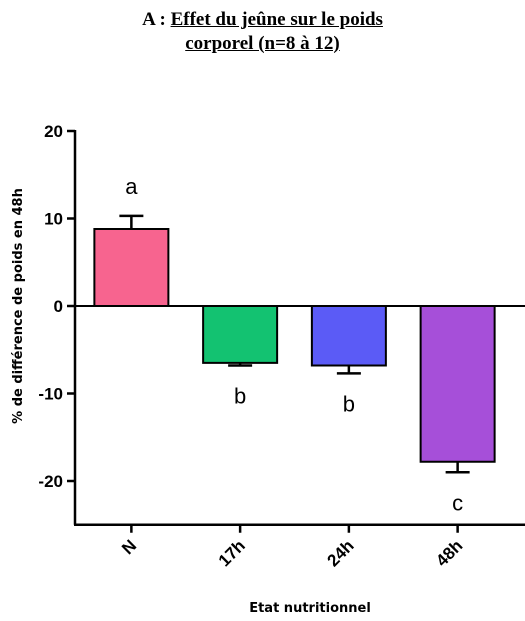 The image size is (525, 621). I want to click on chart-title-prefix: A :, so click(156, 19).